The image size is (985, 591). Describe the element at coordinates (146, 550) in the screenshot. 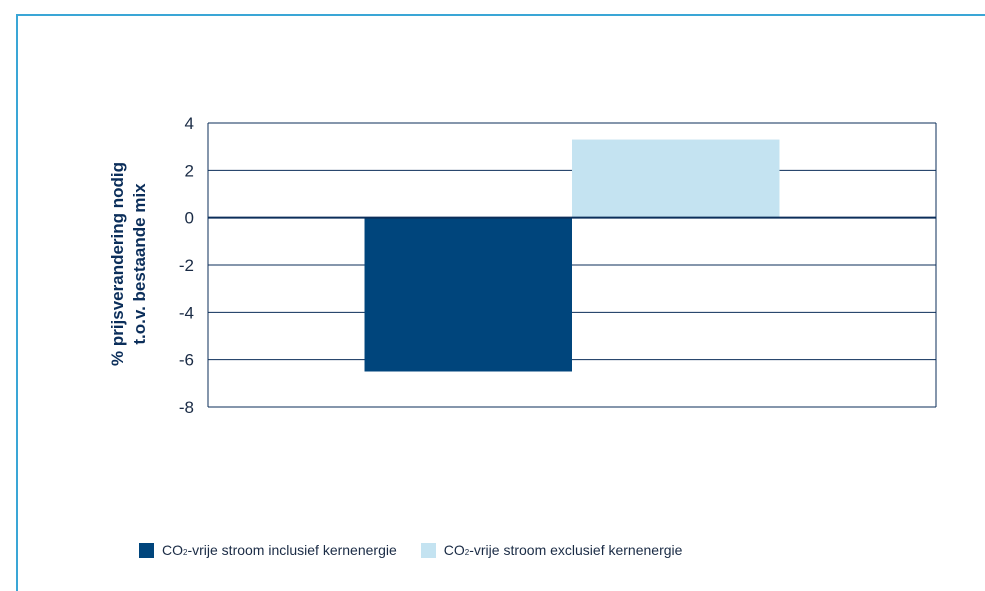

I see `legend-swatch-inclusief` at that location.